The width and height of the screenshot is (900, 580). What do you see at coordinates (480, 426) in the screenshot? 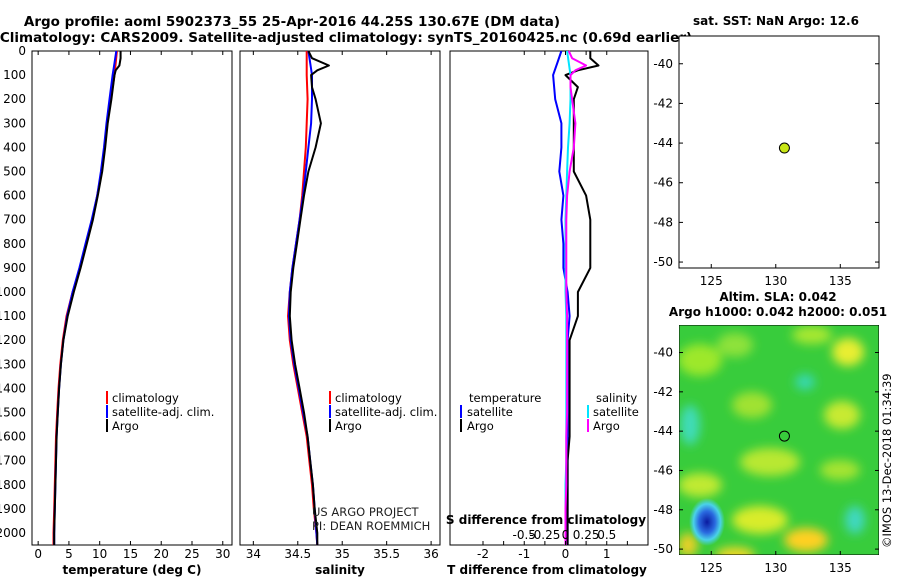
I see `legend-t-argo-label: Argo` at bounding box center [480, 426].